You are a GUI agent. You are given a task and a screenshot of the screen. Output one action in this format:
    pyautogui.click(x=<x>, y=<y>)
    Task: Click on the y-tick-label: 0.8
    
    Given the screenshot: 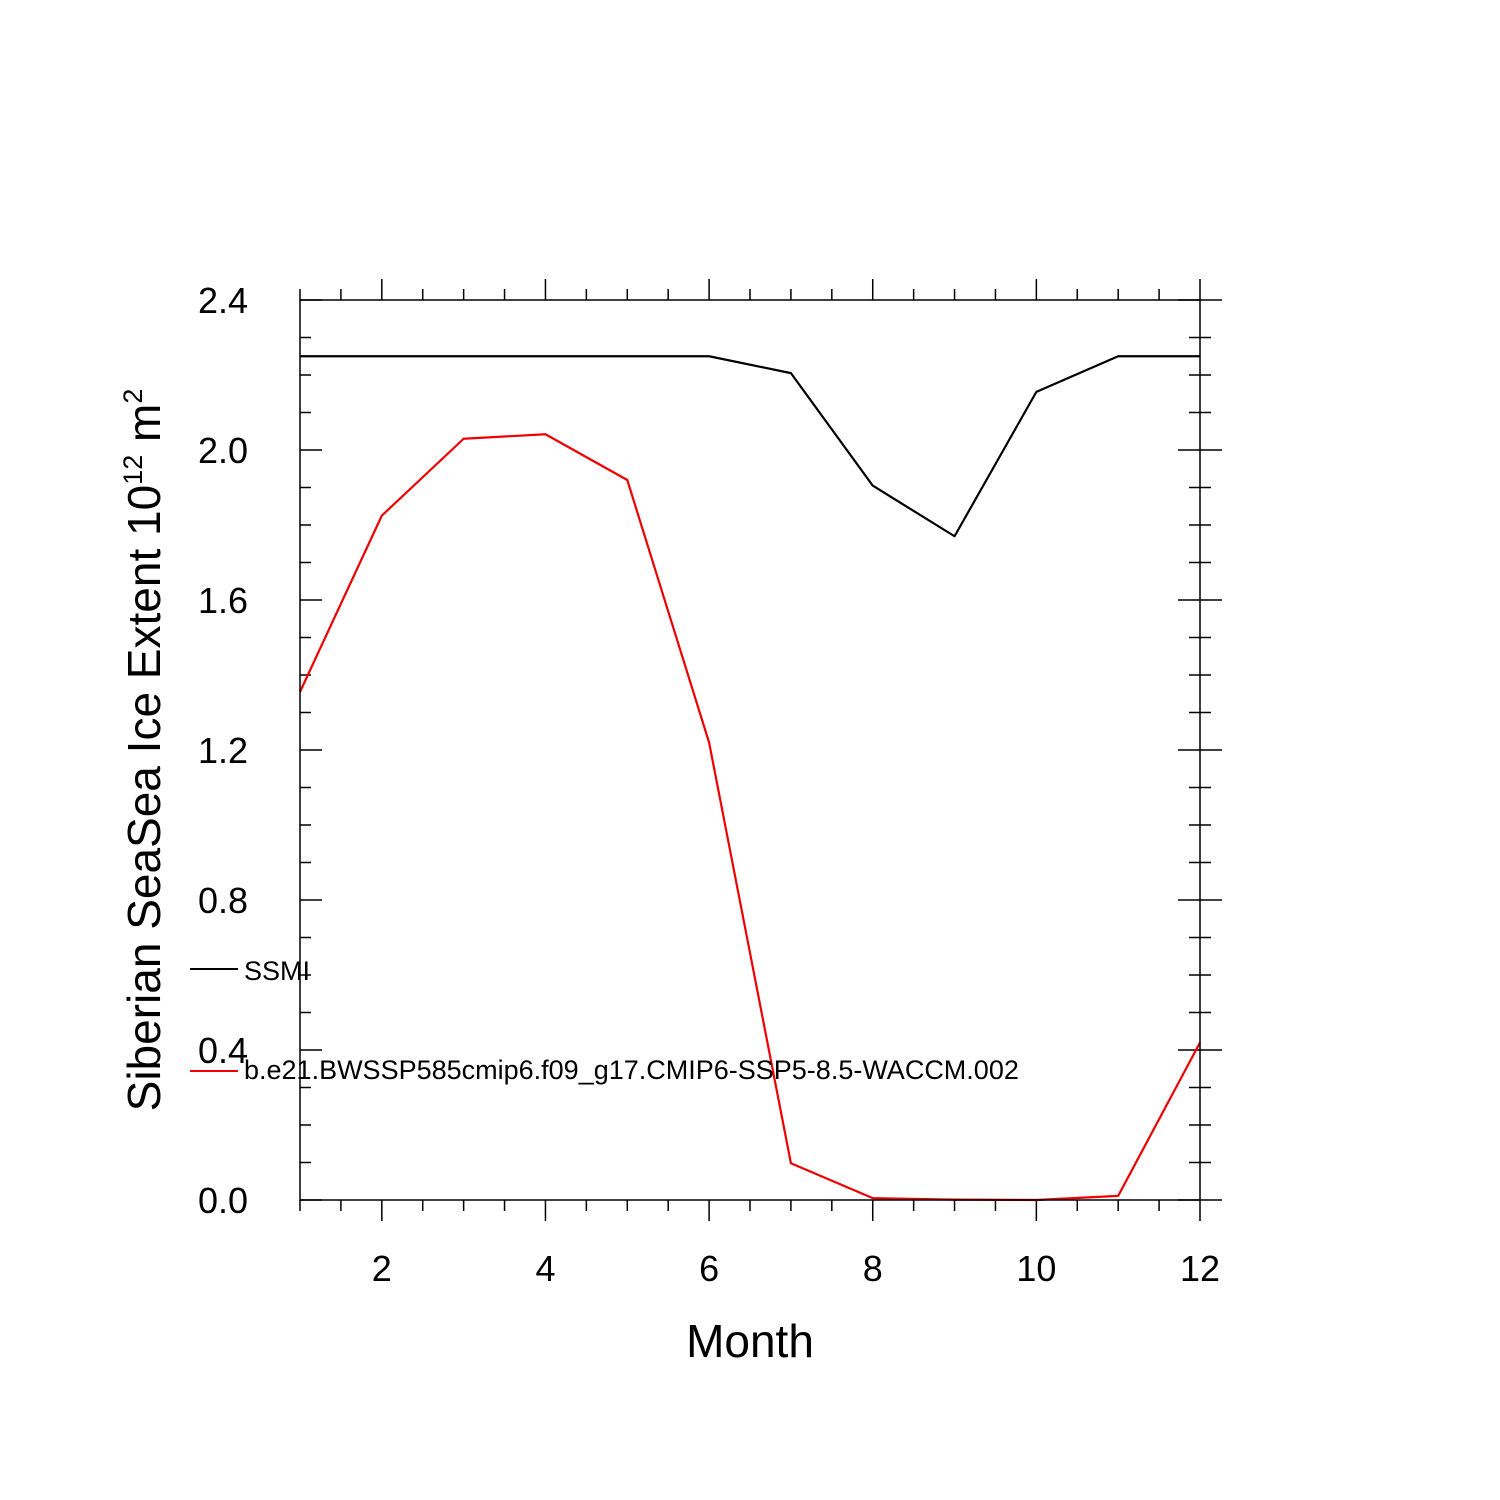 What is the action you would take?
    pyautogui.click(x=223, y=900)
    